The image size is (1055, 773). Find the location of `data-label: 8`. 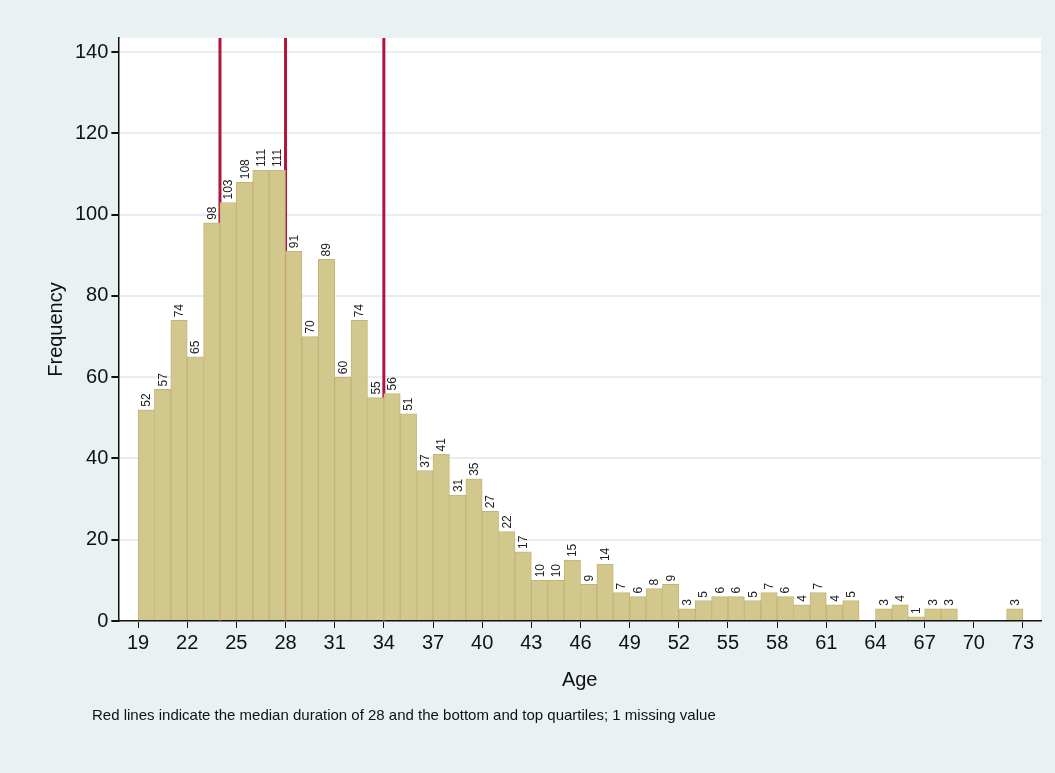

data-label: 8 is located at coordinates (654, 582).